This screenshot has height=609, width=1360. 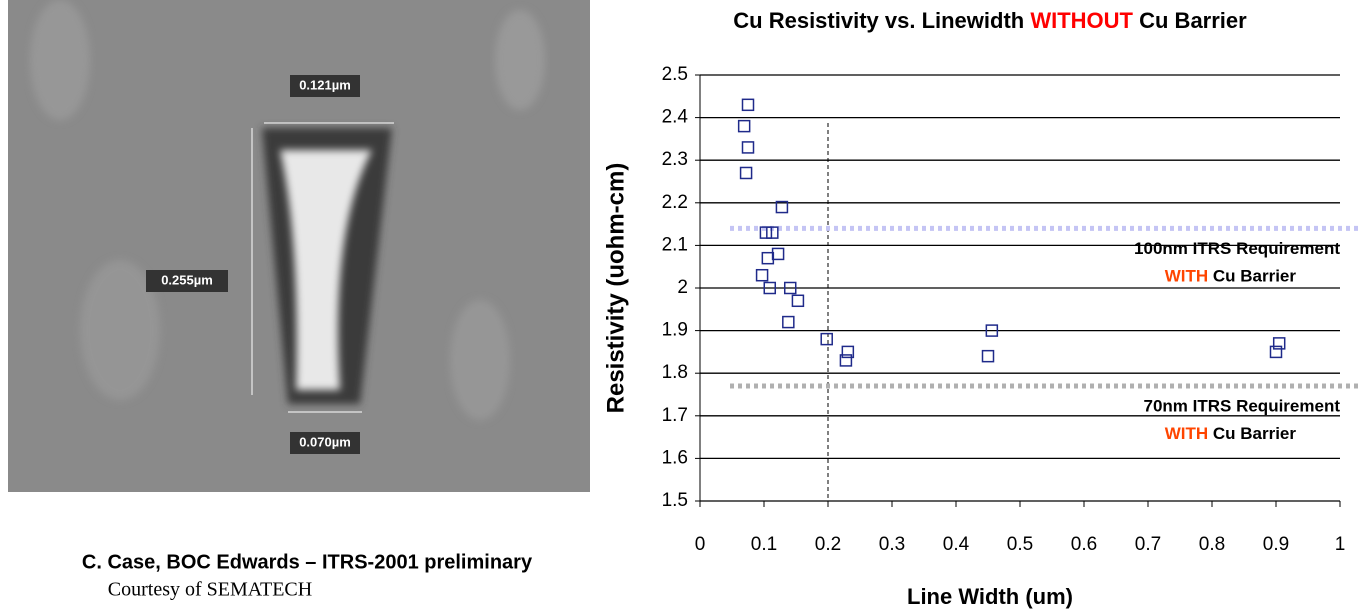 What do you see at coordinates (956, 544) in the screenshot?
I see `x-tick-label: 0.4` at bounding box center [956, 544].